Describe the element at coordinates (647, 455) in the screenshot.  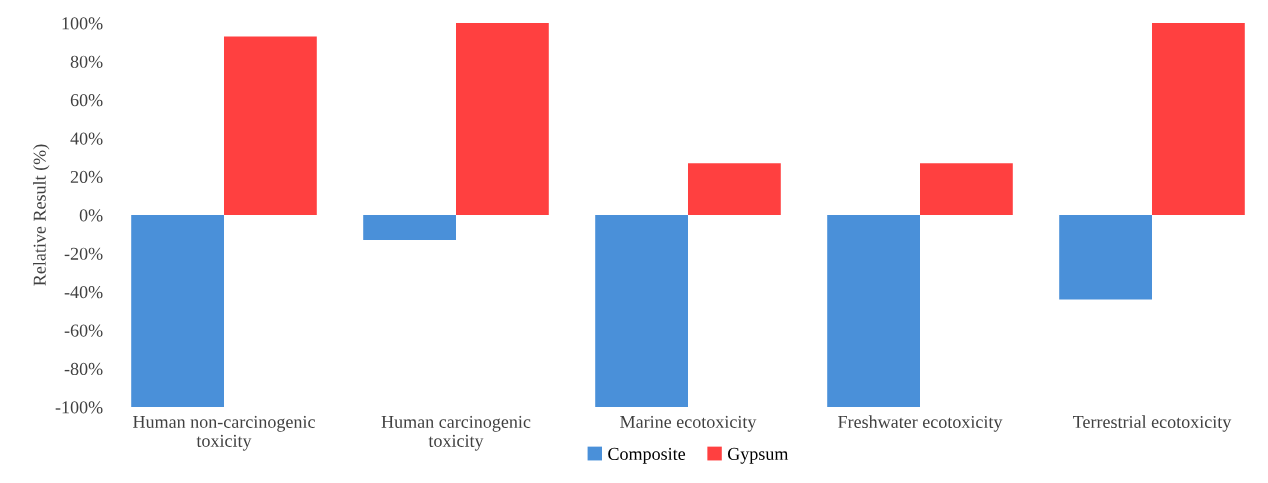
I see `legend-label: Composite` at that location.